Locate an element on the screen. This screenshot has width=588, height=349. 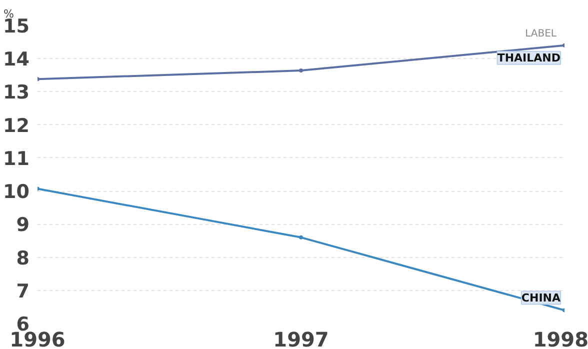
series-label: THAILAND is located at coordinates (529, 57).